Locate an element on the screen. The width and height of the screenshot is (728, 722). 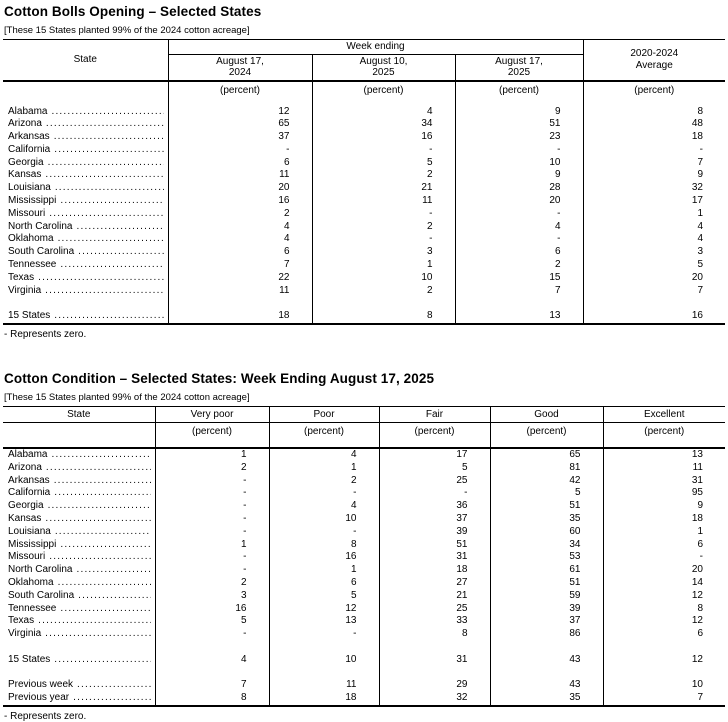
state-cell: Tennessee is located at coordinates (86, 265).